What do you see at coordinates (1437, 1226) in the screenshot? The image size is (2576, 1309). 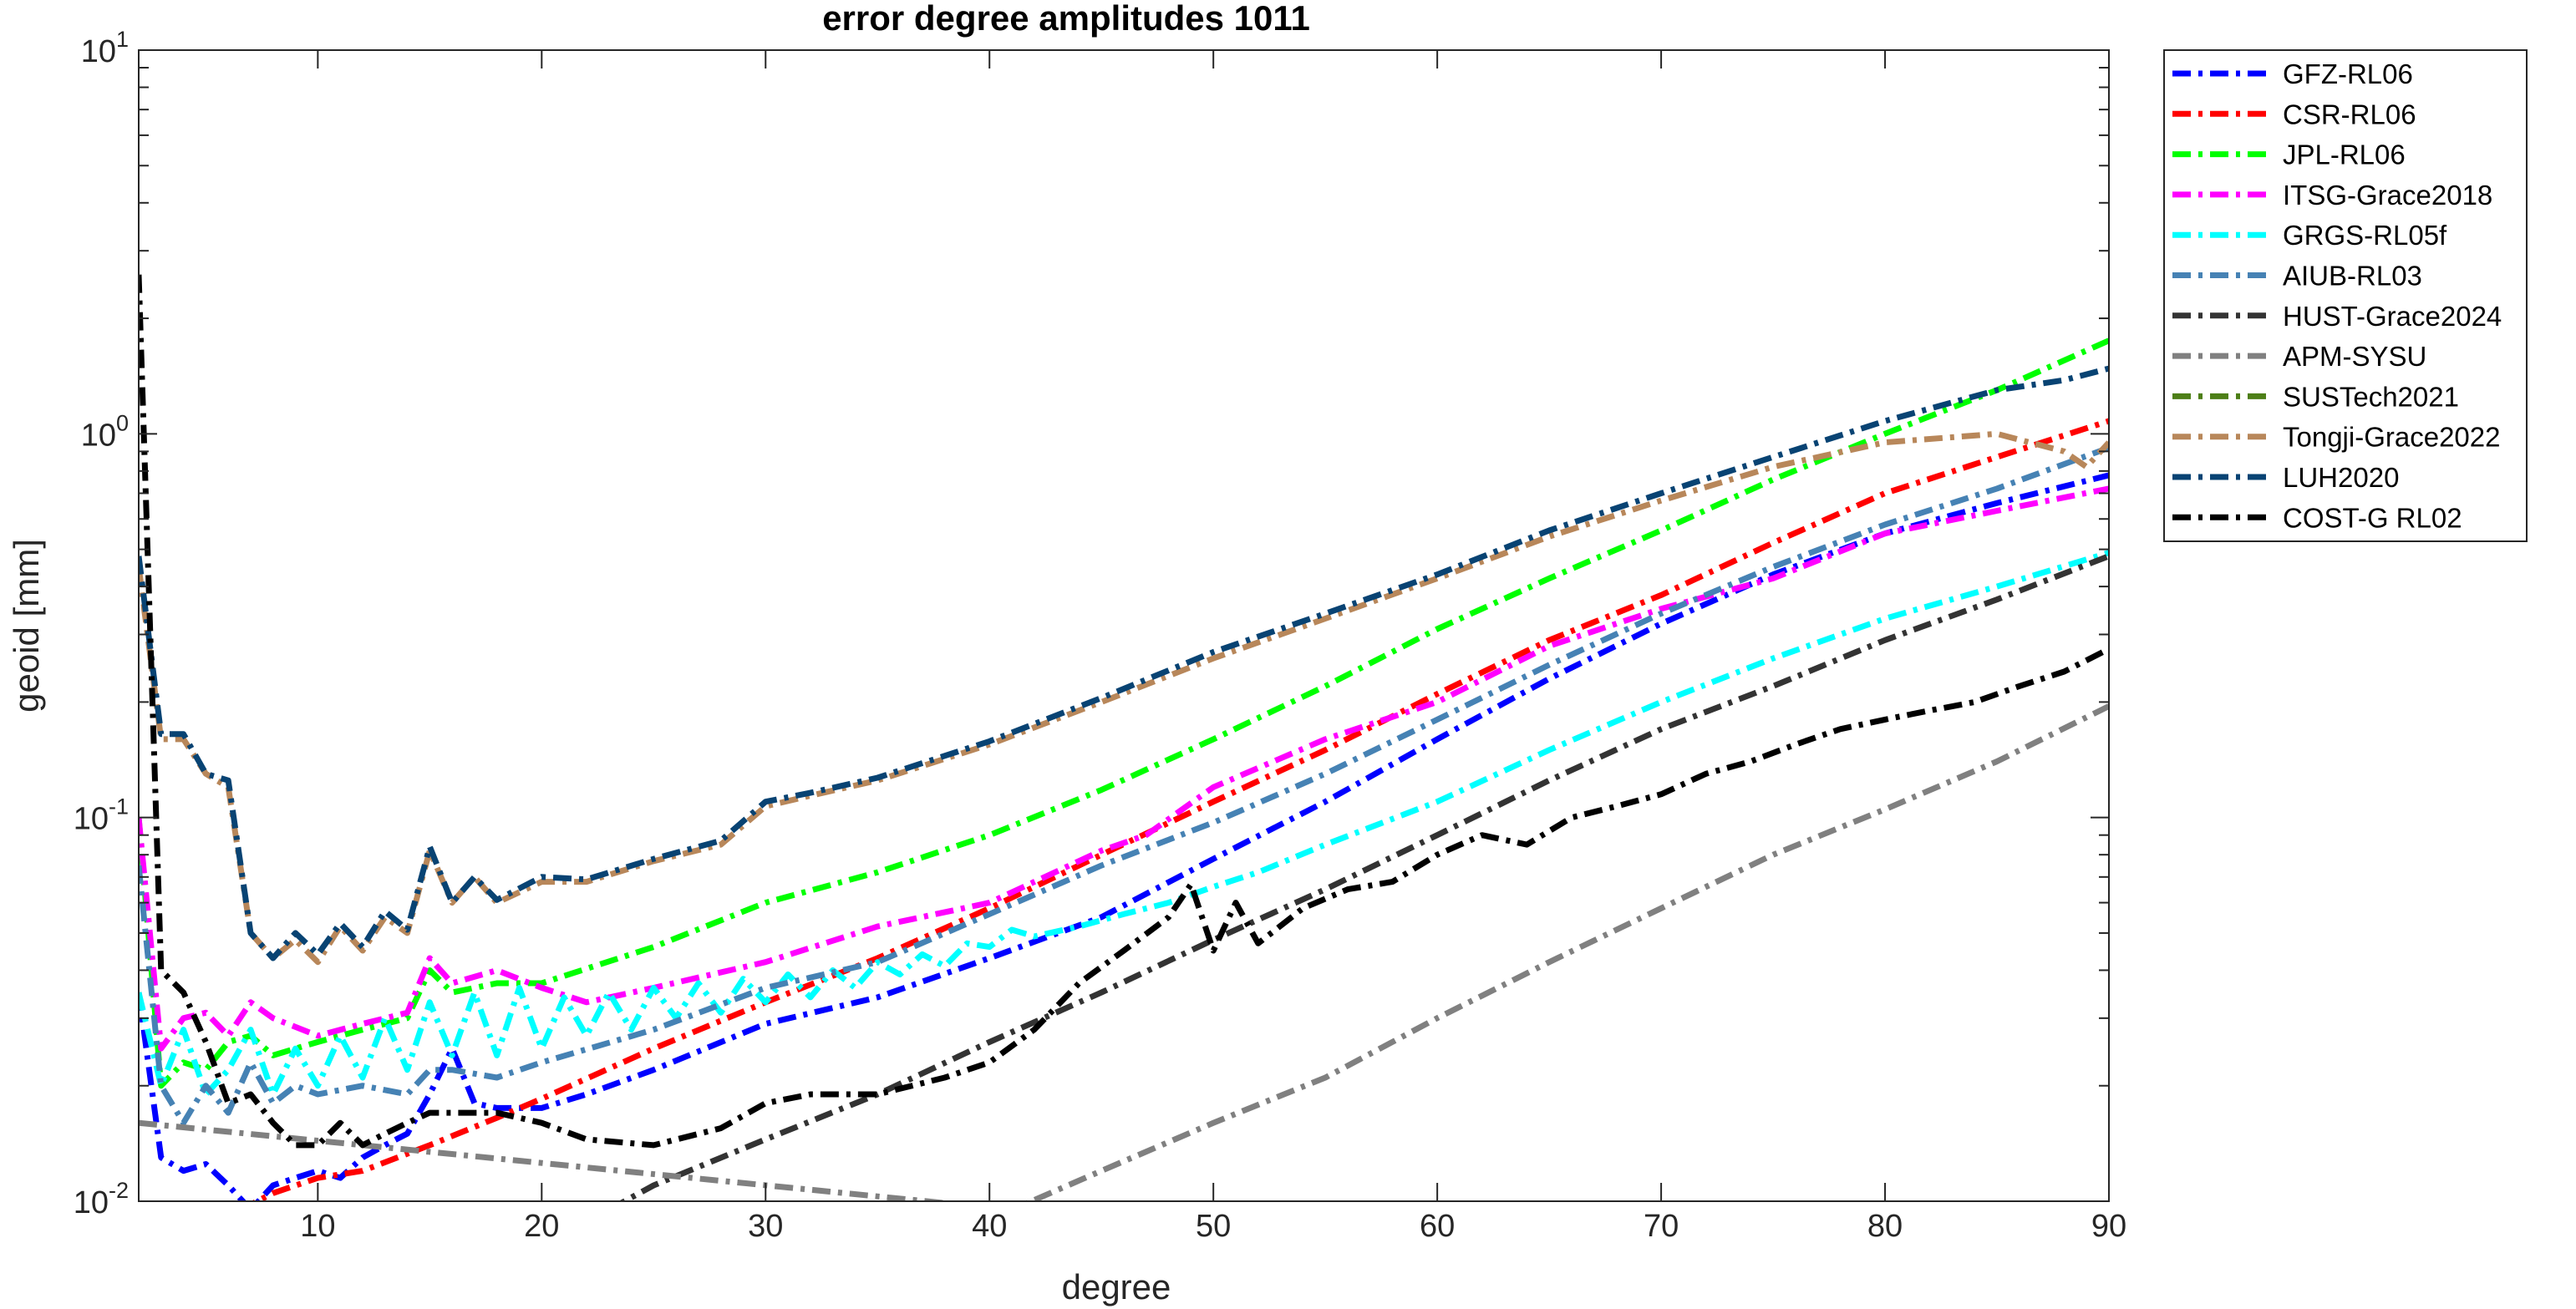 I see `x-tick-label: 60` at bounding box center [1437, 1226].